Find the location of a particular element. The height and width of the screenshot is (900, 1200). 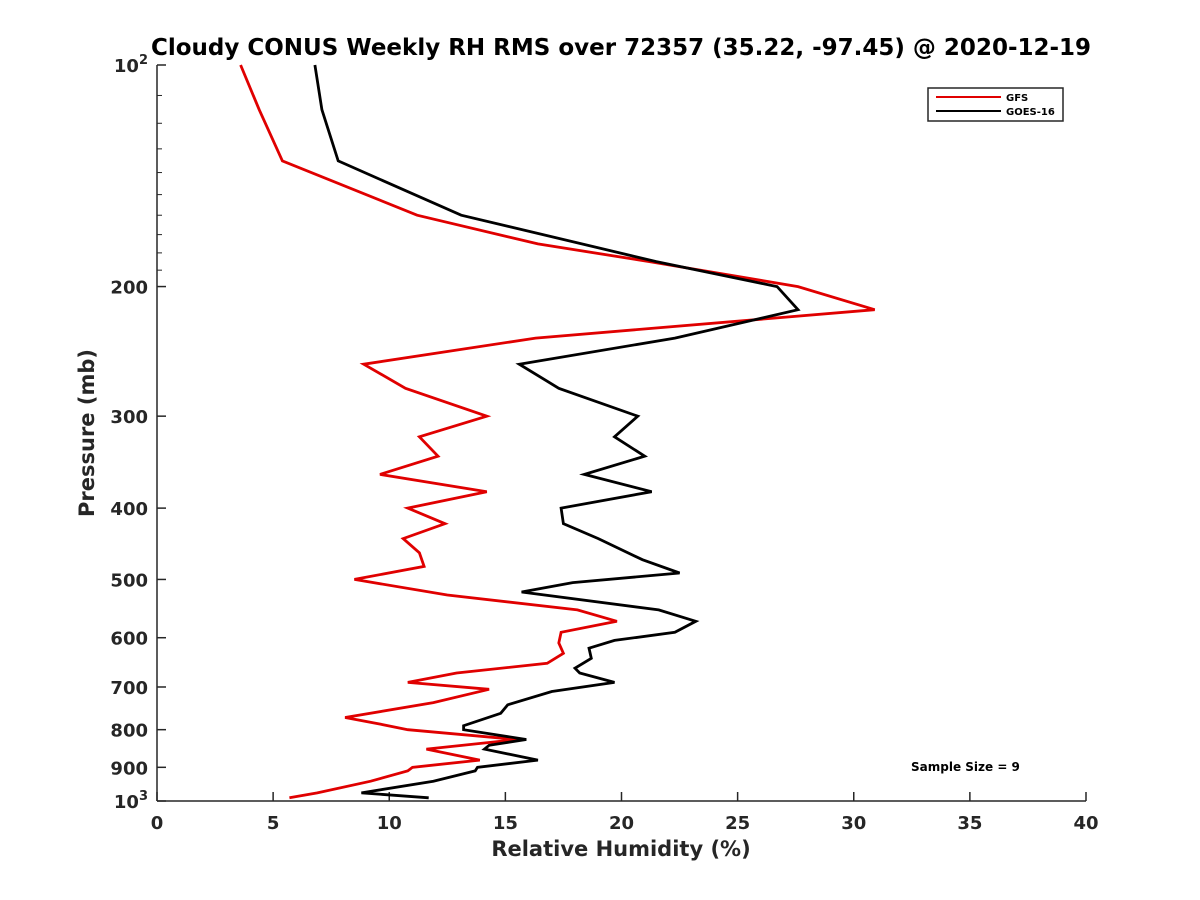

legend-box is located at coordinates (995, 104).